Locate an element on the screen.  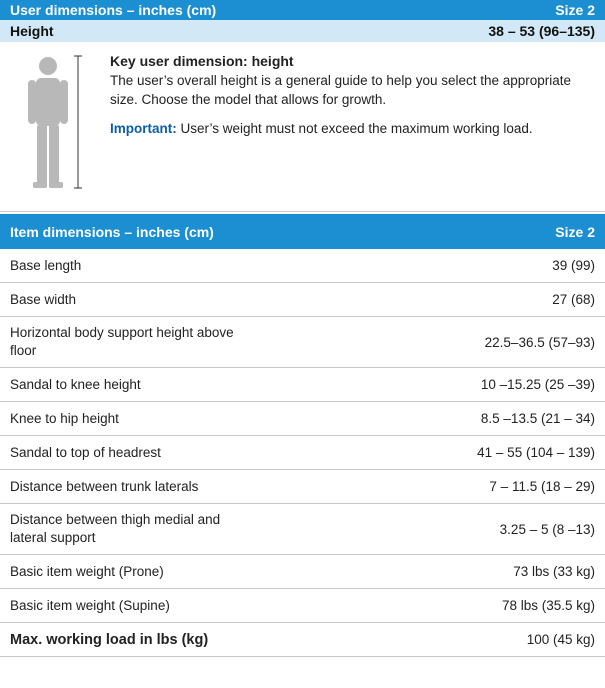
figure is located at coordinates (55, 126).